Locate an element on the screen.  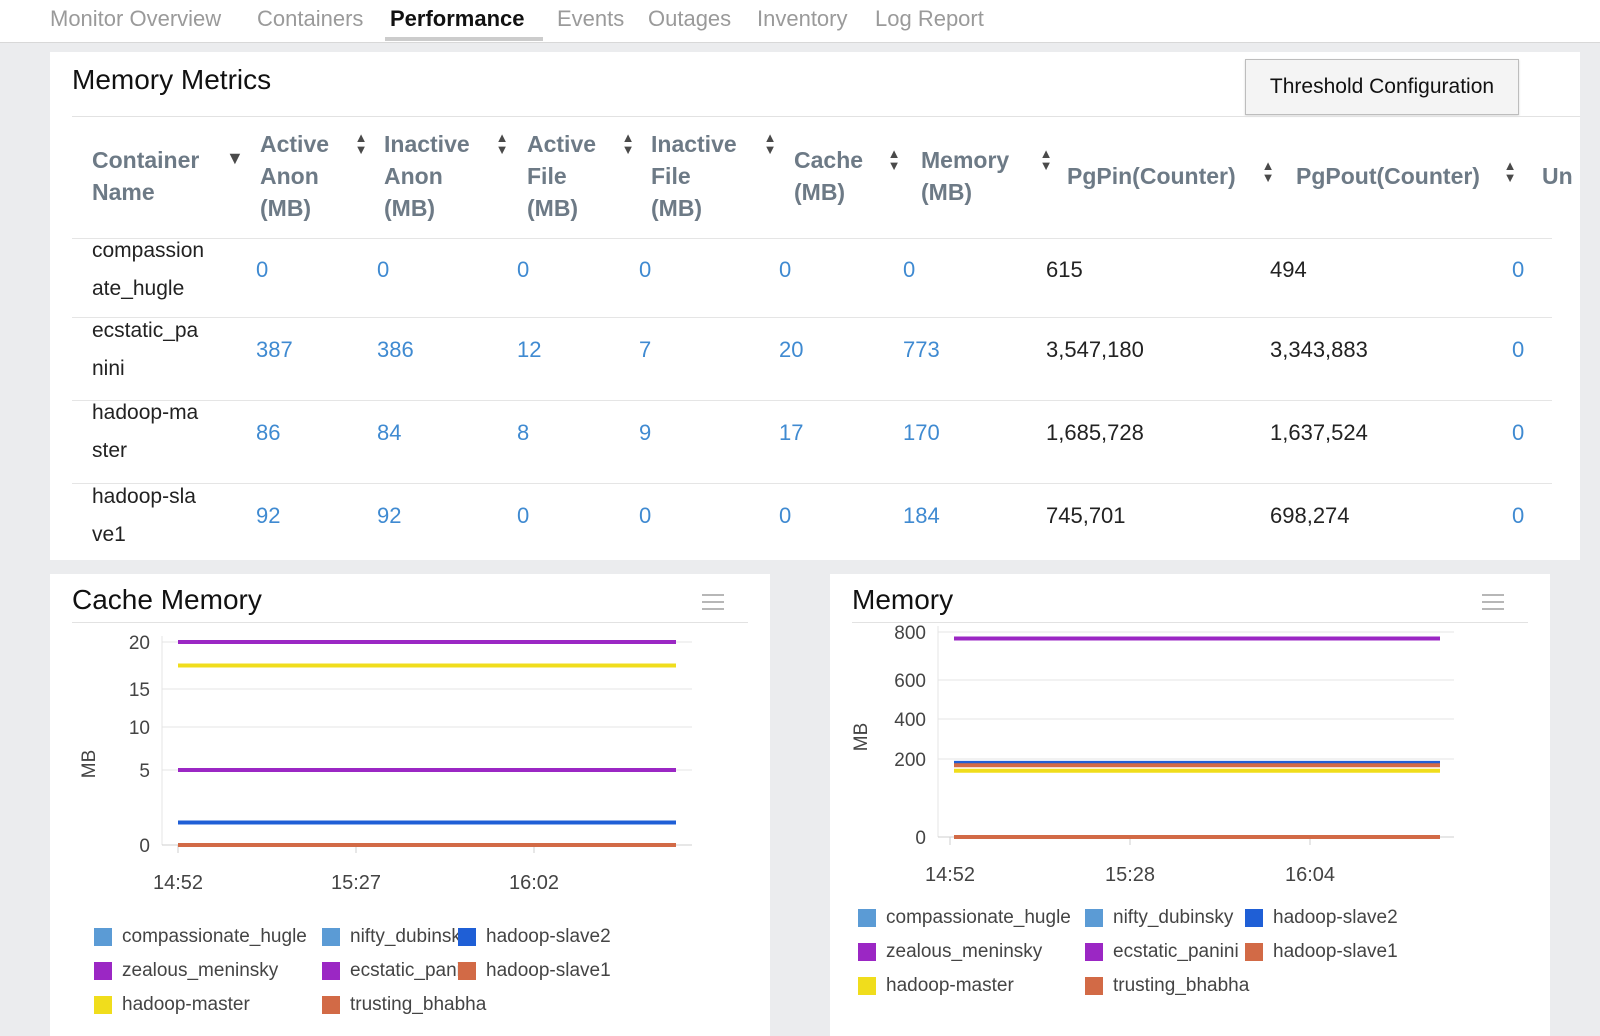
y-axis-label: MB is located at coordinates (89, 764).